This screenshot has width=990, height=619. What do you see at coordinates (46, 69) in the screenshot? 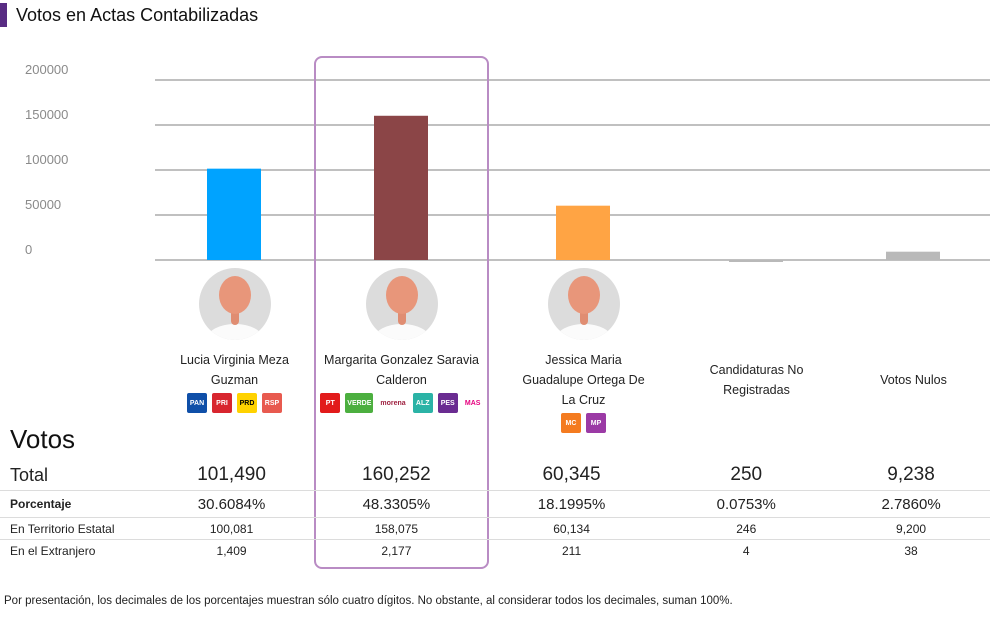
I see `y-tick-label: 200000` at bounding box center [46, 69].